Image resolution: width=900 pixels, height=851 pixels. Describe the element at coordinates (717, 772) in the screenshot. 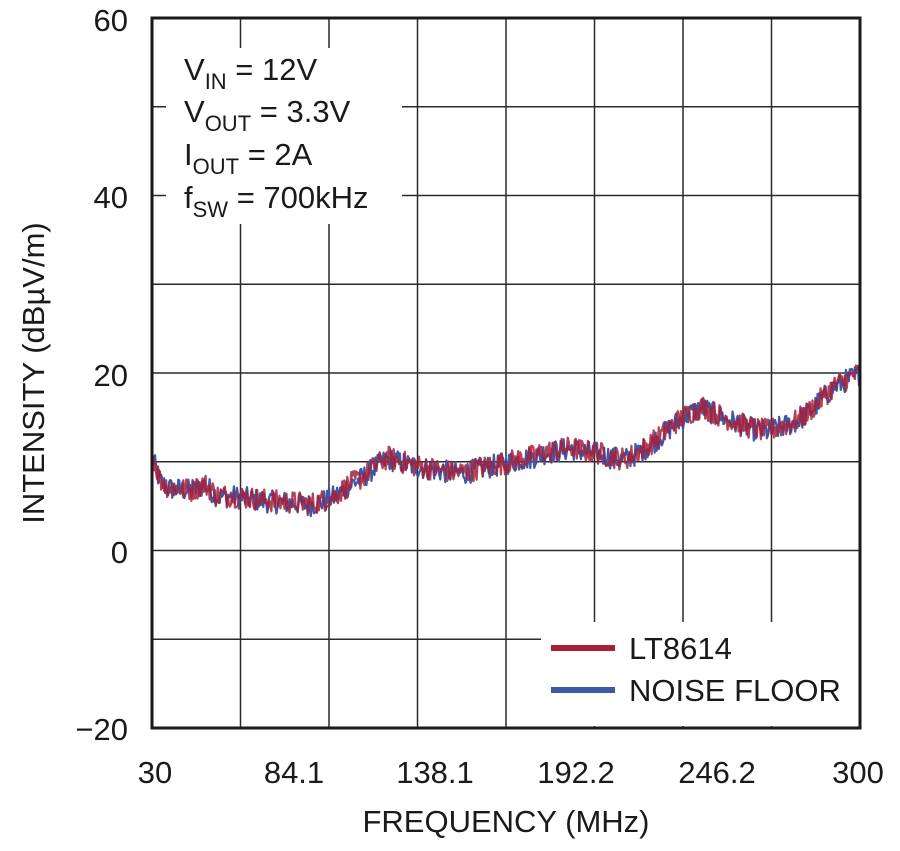

I see `x-tick-label: 246.2` at that location.